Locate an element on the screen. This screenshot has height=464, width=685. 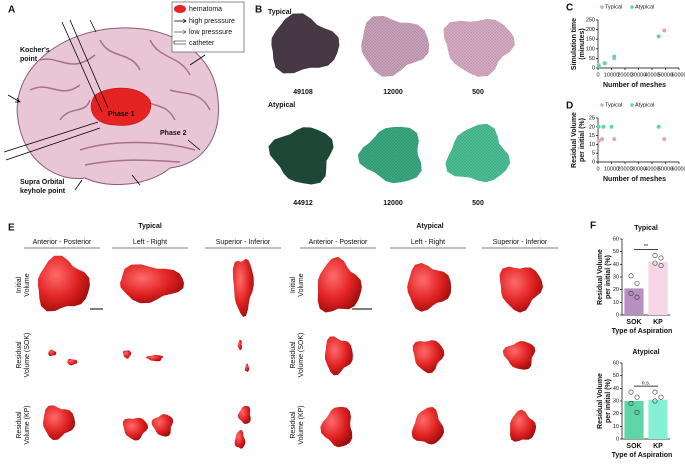
y-tick-label: 60 is located at coordinates (616, 363).